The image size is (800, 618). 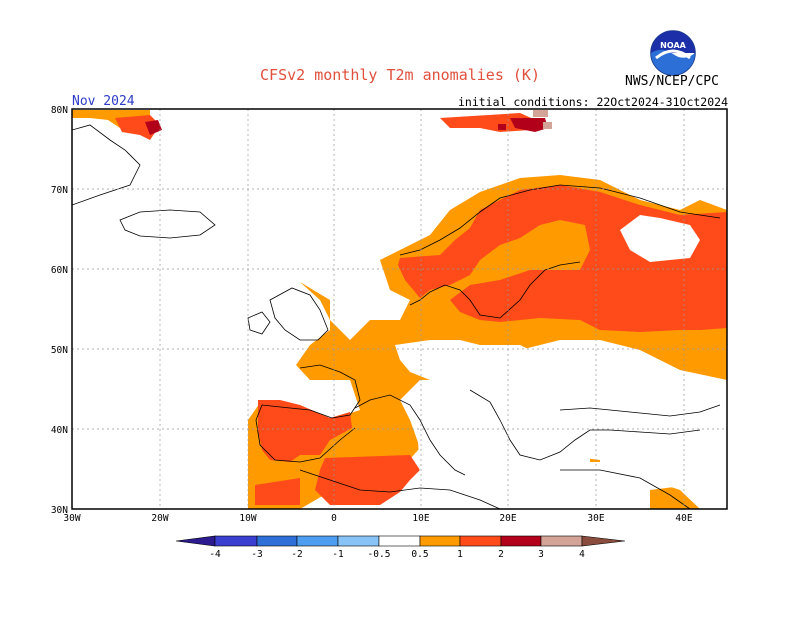 I want to click on colorbar-label: 4, so click(x=582, y=554).